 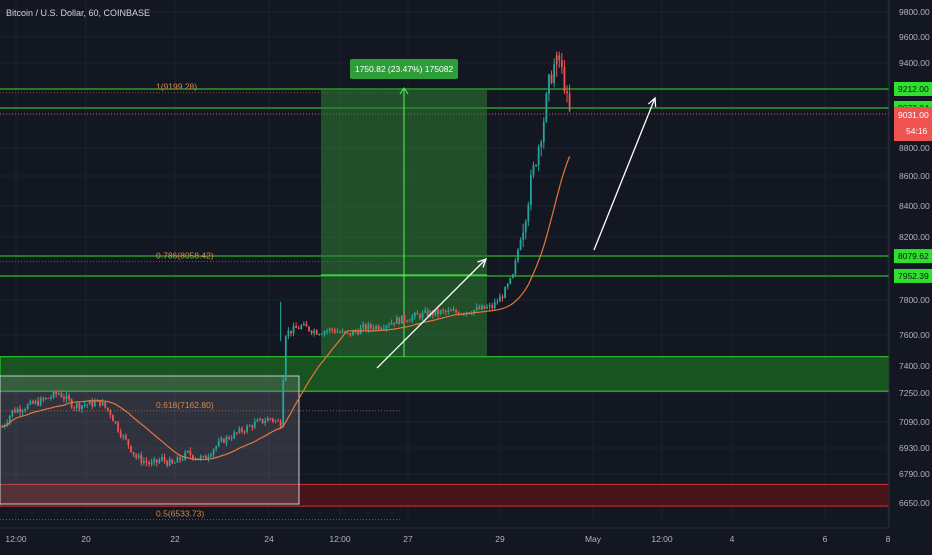 What do you see at coordinates (404, 69) in the screenshot?
I see `measure-label-box` at bounding box center [404, 69].